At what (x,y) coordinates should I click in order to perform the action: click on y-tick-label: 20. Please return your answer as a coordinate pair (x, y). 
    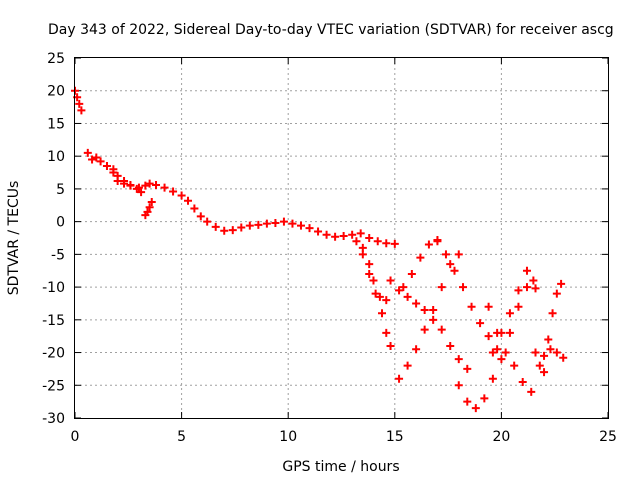
    Looking at the image, I should click on (56, 92).